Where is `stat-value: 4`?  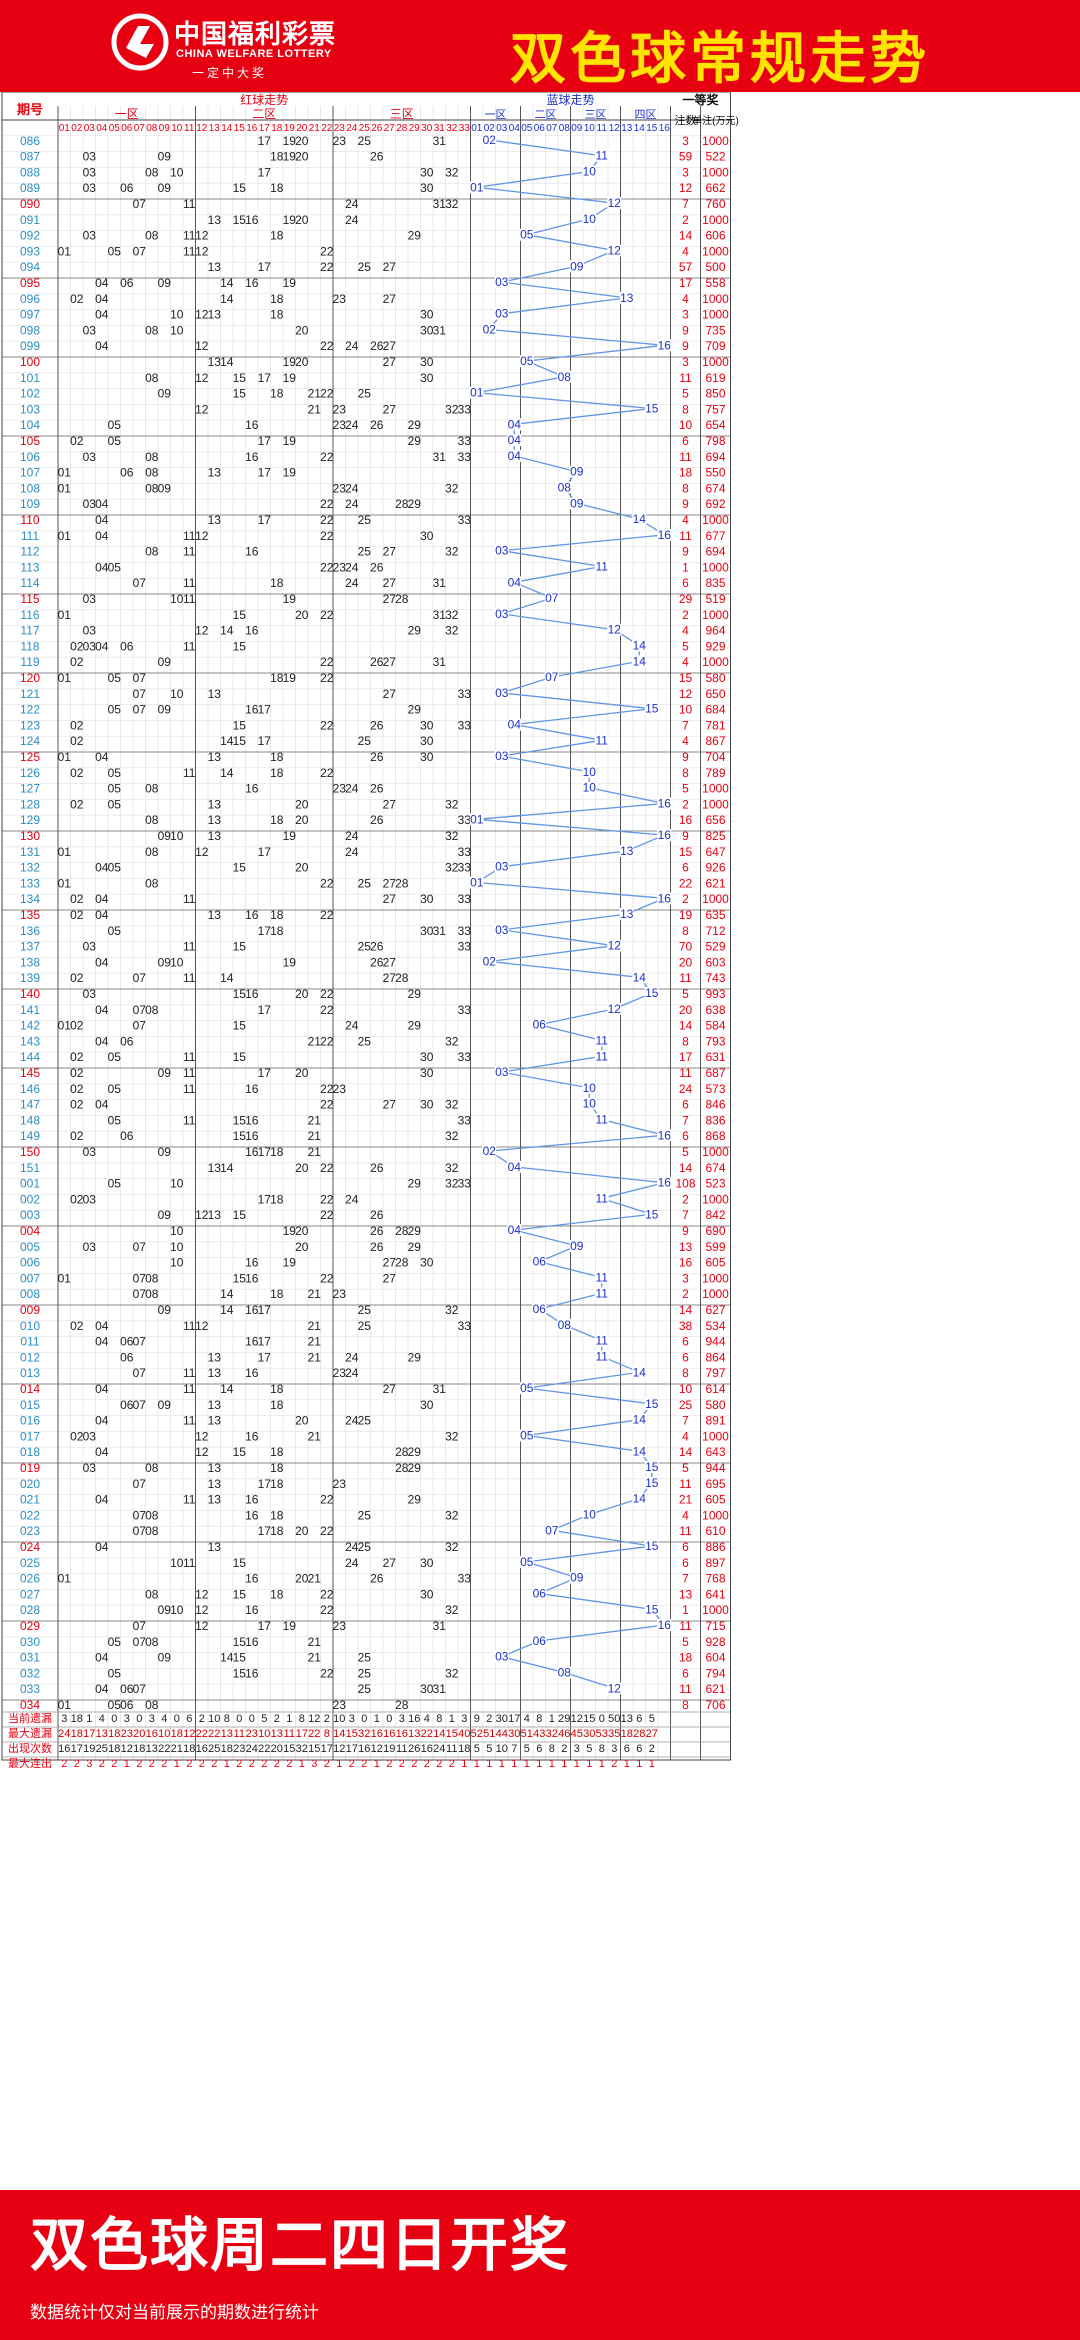
stat-value: 4 is located at coordinates (164, 1719).